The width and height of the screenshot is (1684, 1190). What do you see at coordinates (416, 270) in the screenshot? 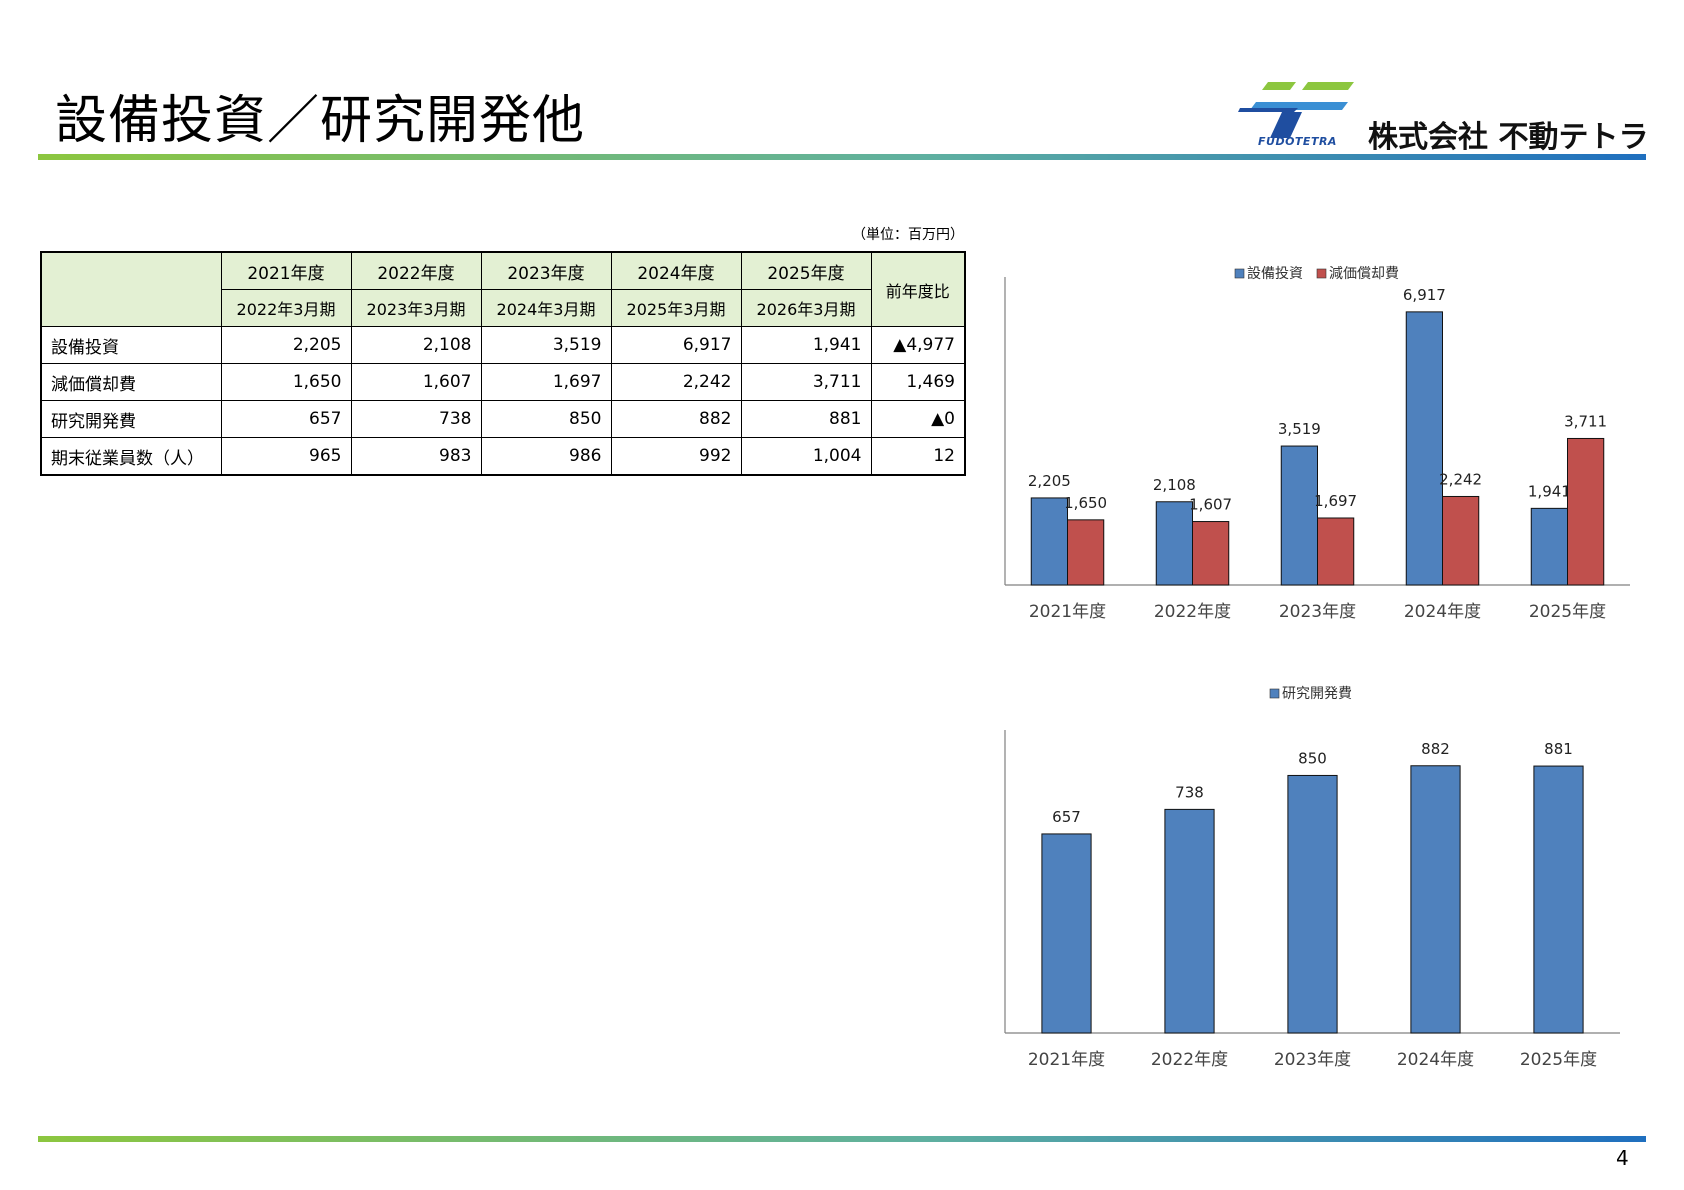
I see `year-header: 2022年度` at bounding box center [416, 270].